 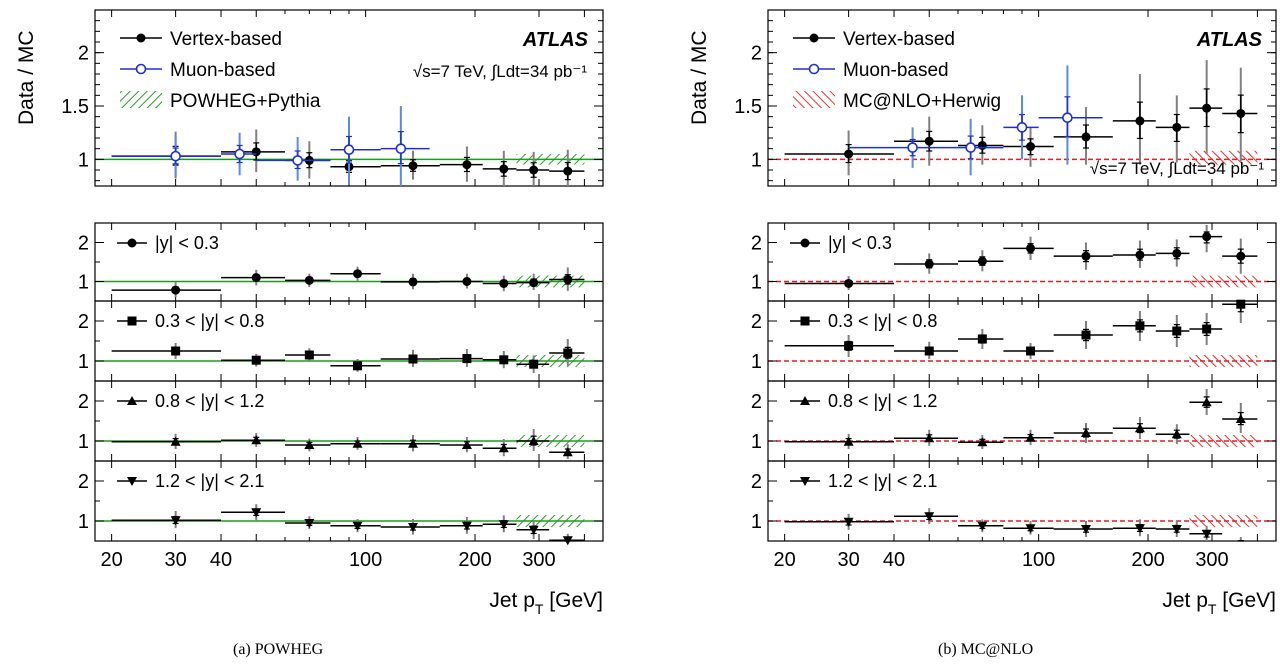 I want to click on sub-3-legend-marker, so click(x=132, y=481).